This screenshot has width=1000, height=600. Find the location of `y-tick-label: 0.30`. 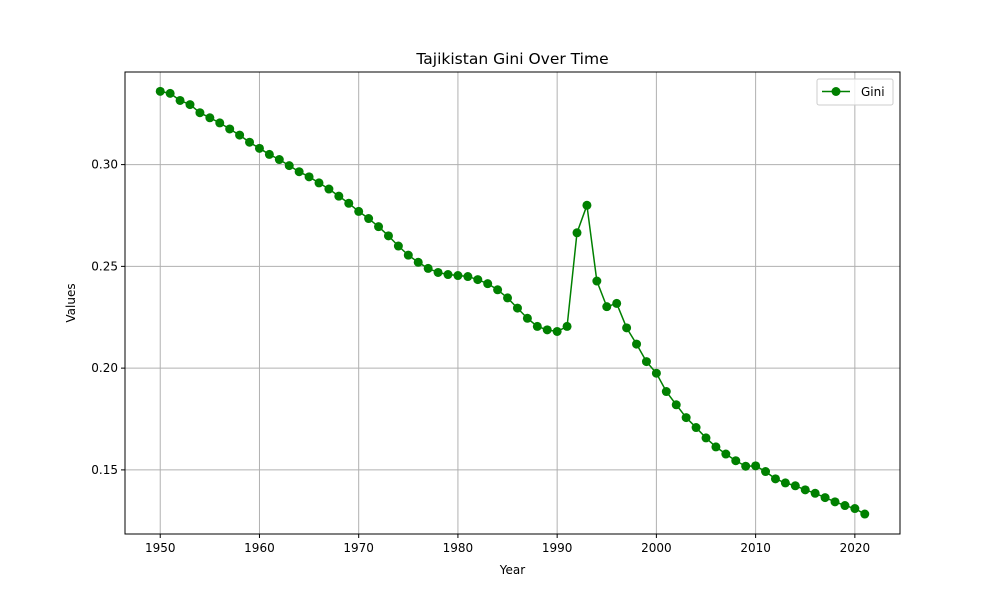

y-tick-label: 0.30 is located at coordinates (104, 165).